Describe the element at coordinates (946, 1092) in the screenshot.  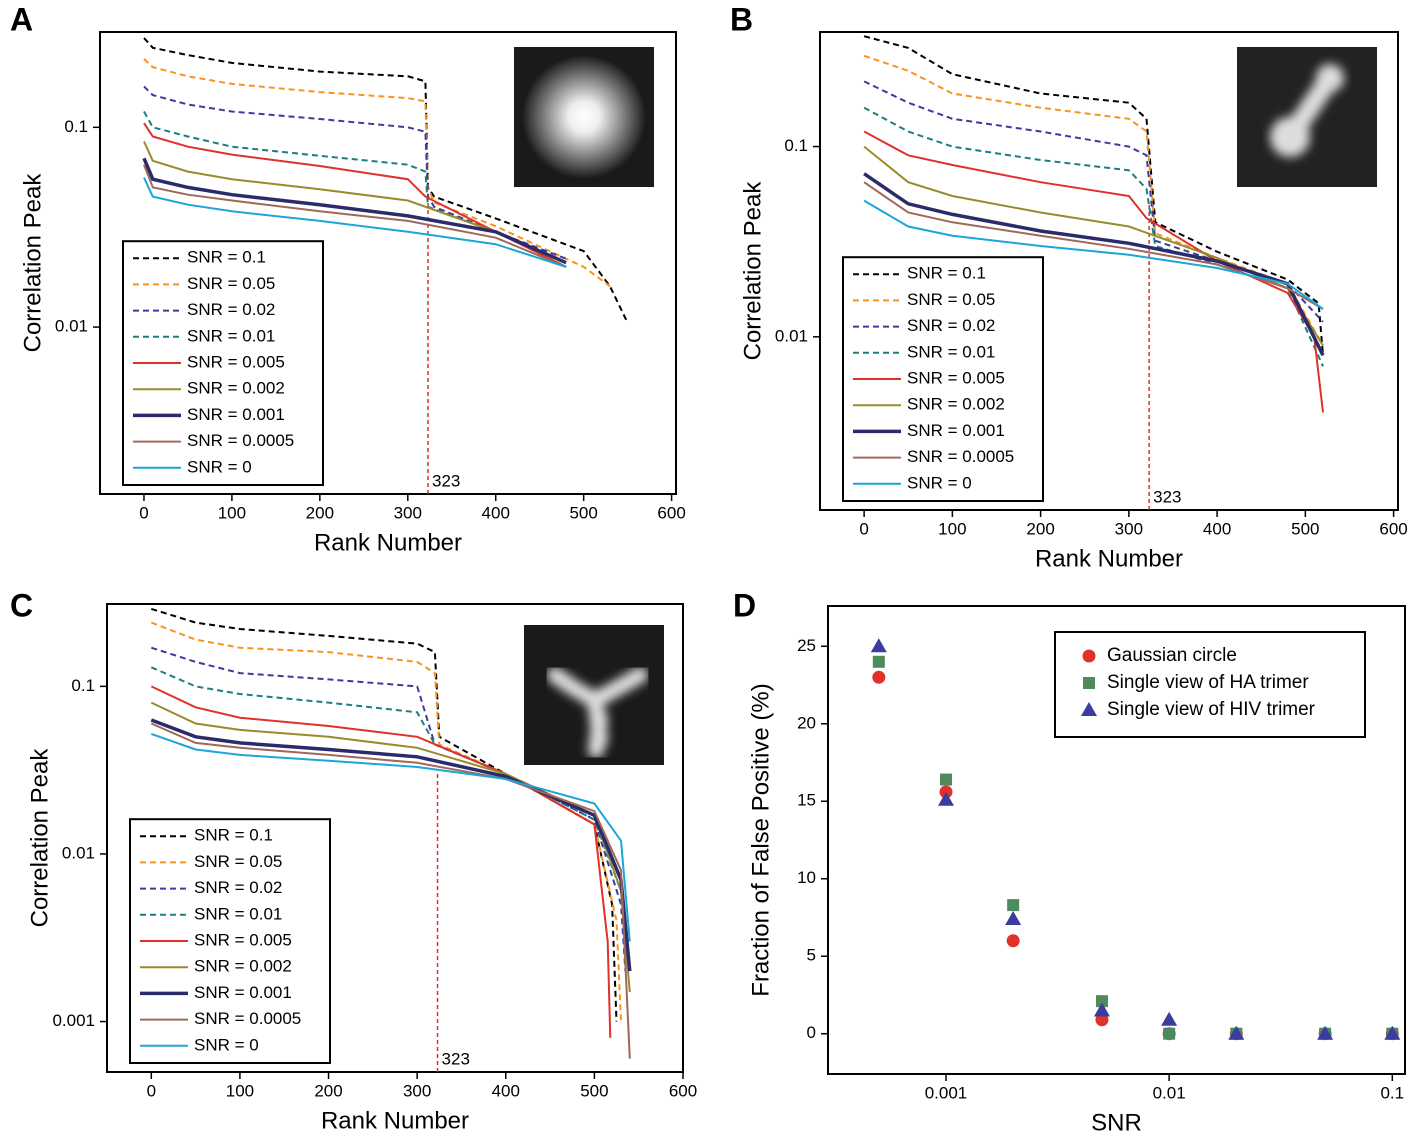
I see `x-tick-label: 0.001` at that location.